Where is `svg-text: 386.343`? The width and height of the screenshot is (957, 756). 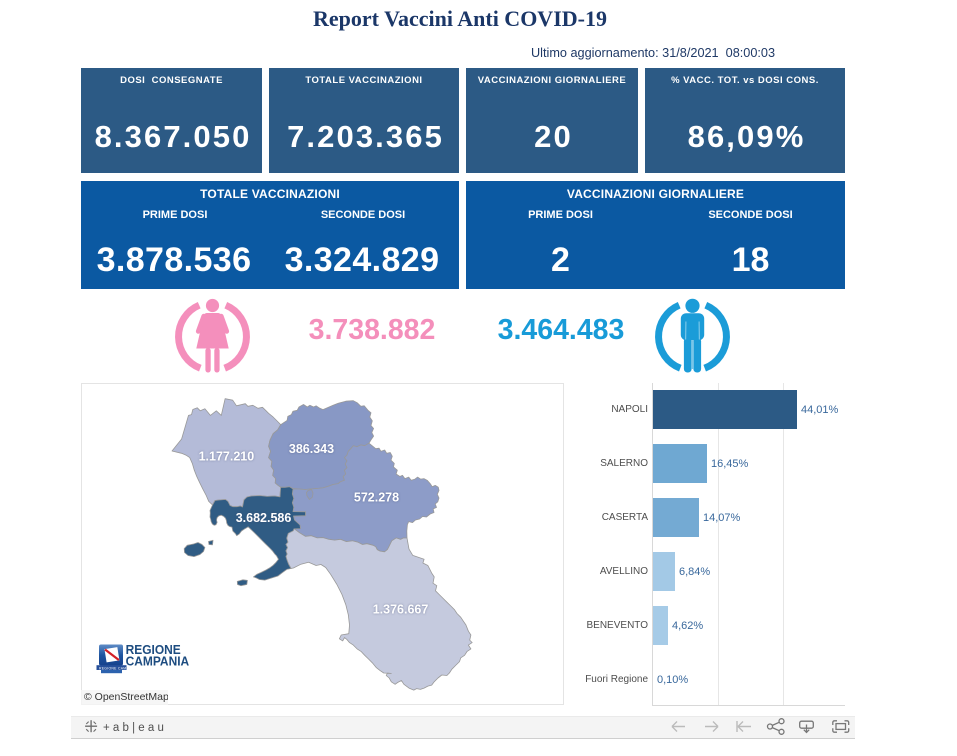
svg-text: 386.343 is located at coordinates (311, 449).